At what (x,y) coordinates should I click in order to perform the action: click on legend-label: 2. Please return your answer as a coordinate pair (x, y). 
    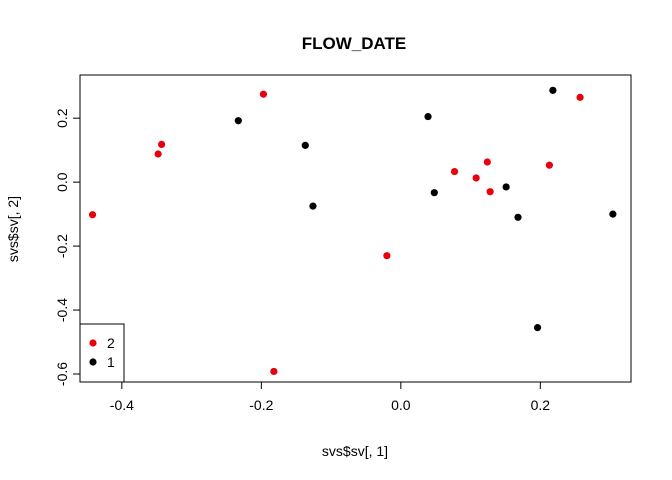
    Looking at the image, I should click on (111, 343).